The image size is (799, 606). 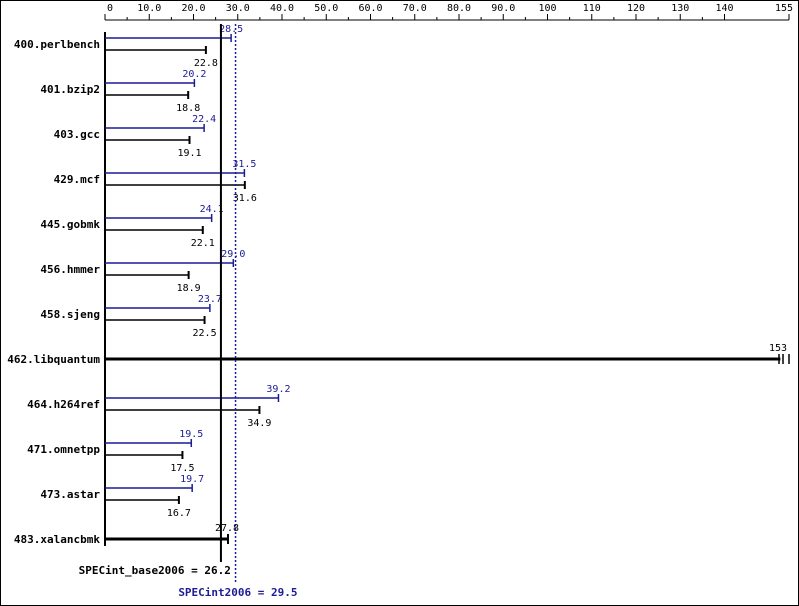 What do you see at coordinates (238, 8) in the screenshot?
I see `x-tick-label: 30.0` at bounding box center [238, 8].